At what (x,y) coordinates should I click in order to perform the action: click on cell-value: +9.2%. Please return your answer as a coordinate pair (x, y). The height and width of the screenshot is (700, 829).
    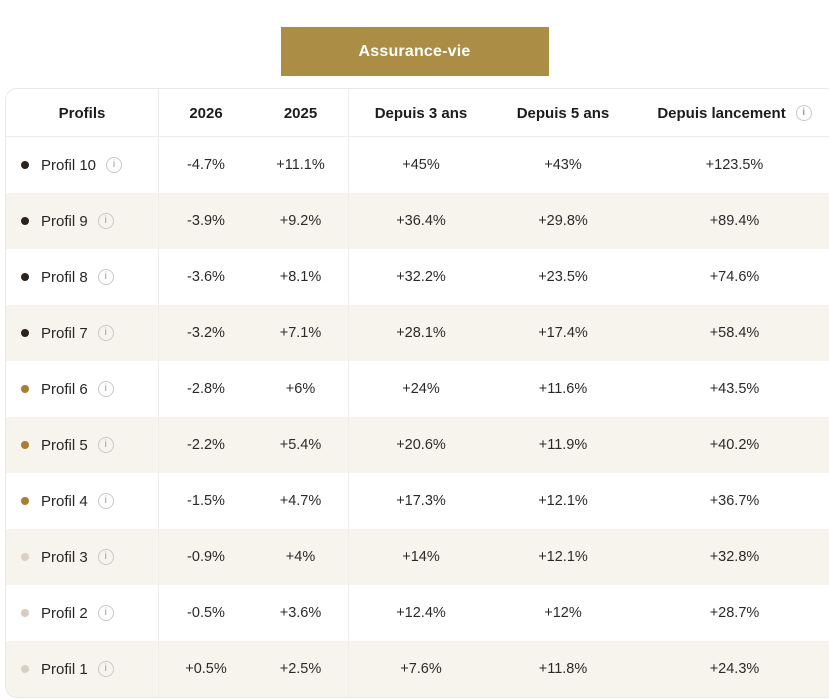
    Looking at the image, I should click on (301, 221).